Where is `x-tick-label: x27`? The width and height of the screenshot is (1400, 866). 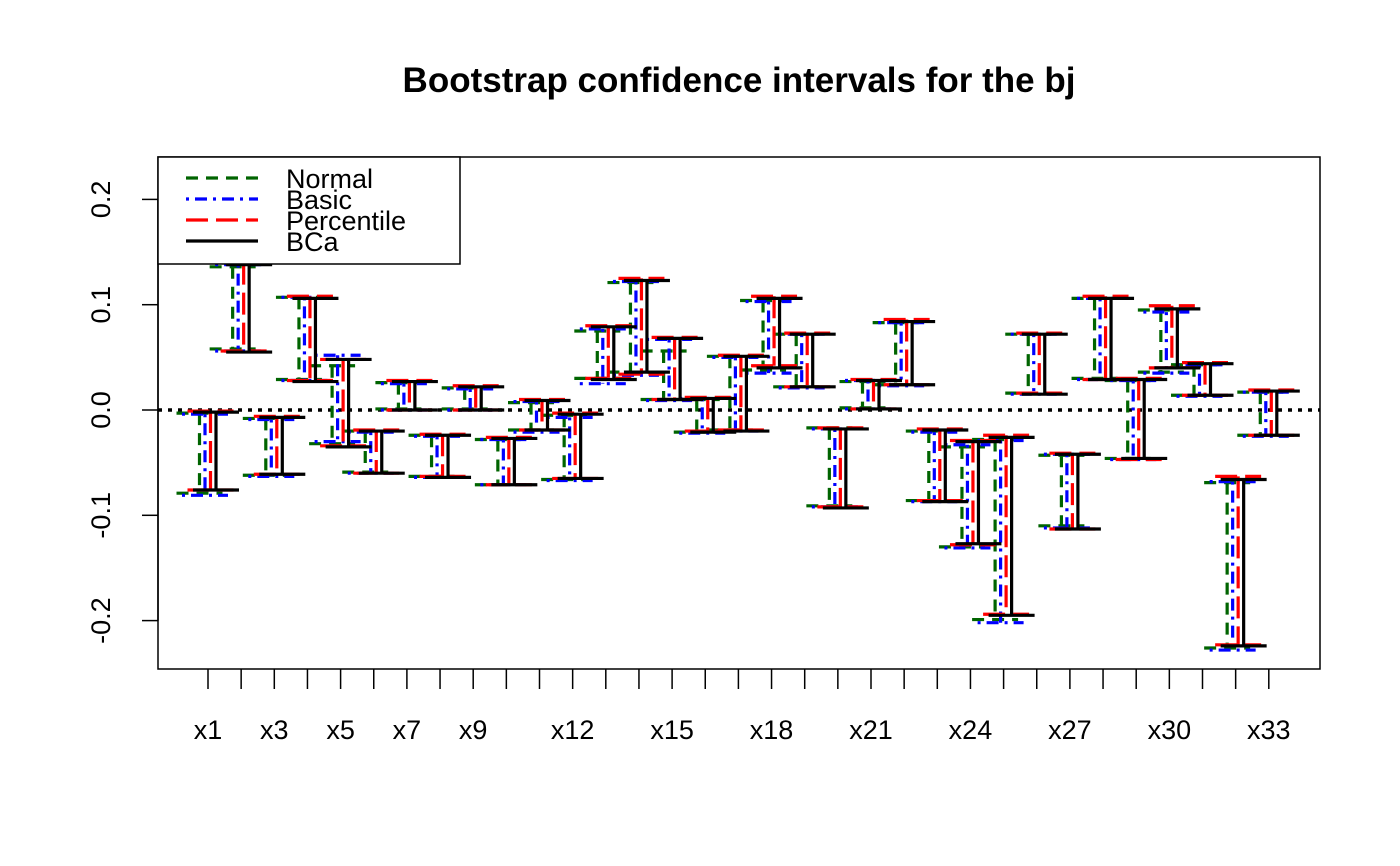 x-tick-label: x27 is located at coordinates (1070, 730).